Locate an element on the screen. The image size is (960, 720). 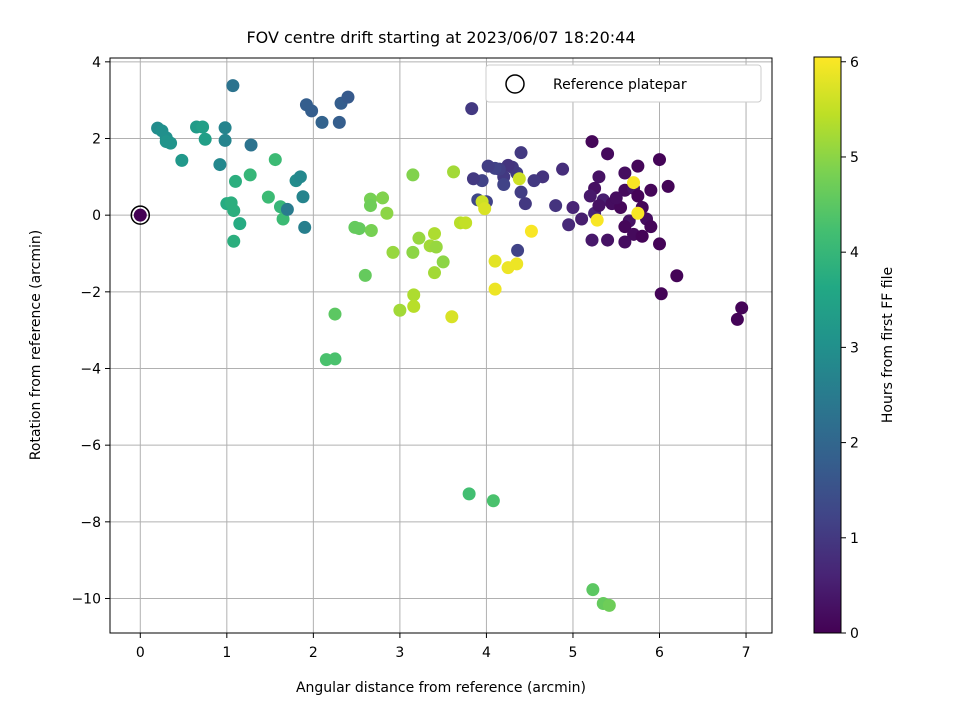
x-tick-label: 7 is located at coordinates (746, 653).